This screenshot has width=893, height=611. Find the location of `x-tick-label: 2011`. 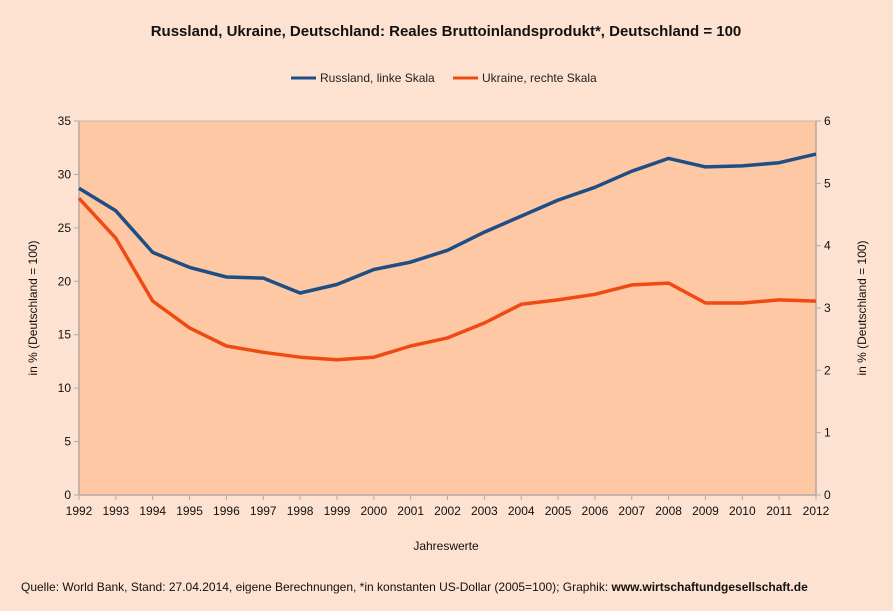

x-tick-label: 2011 is located at coordinates (779, 511).